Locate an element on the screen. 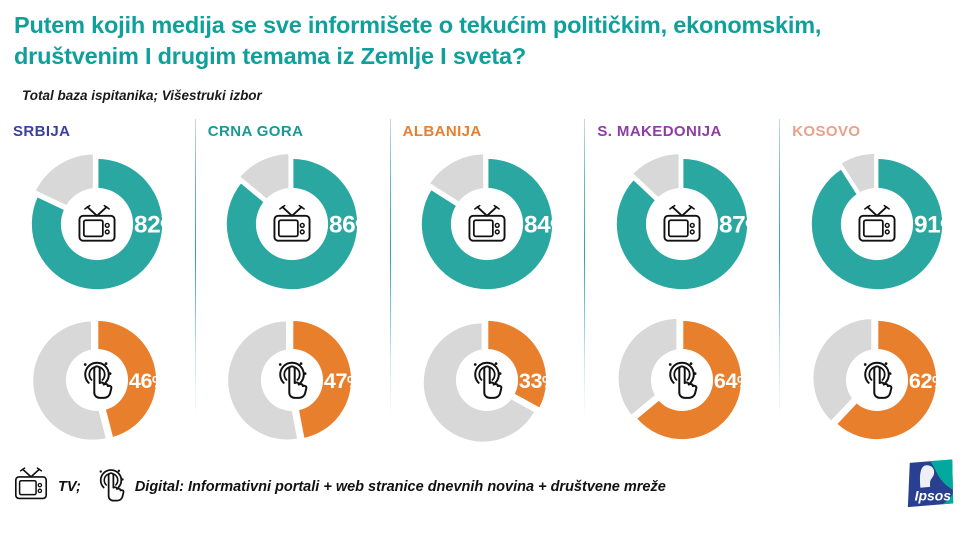  tv-donut-s-makedonija: 87% is located at coordinates (685, 222).